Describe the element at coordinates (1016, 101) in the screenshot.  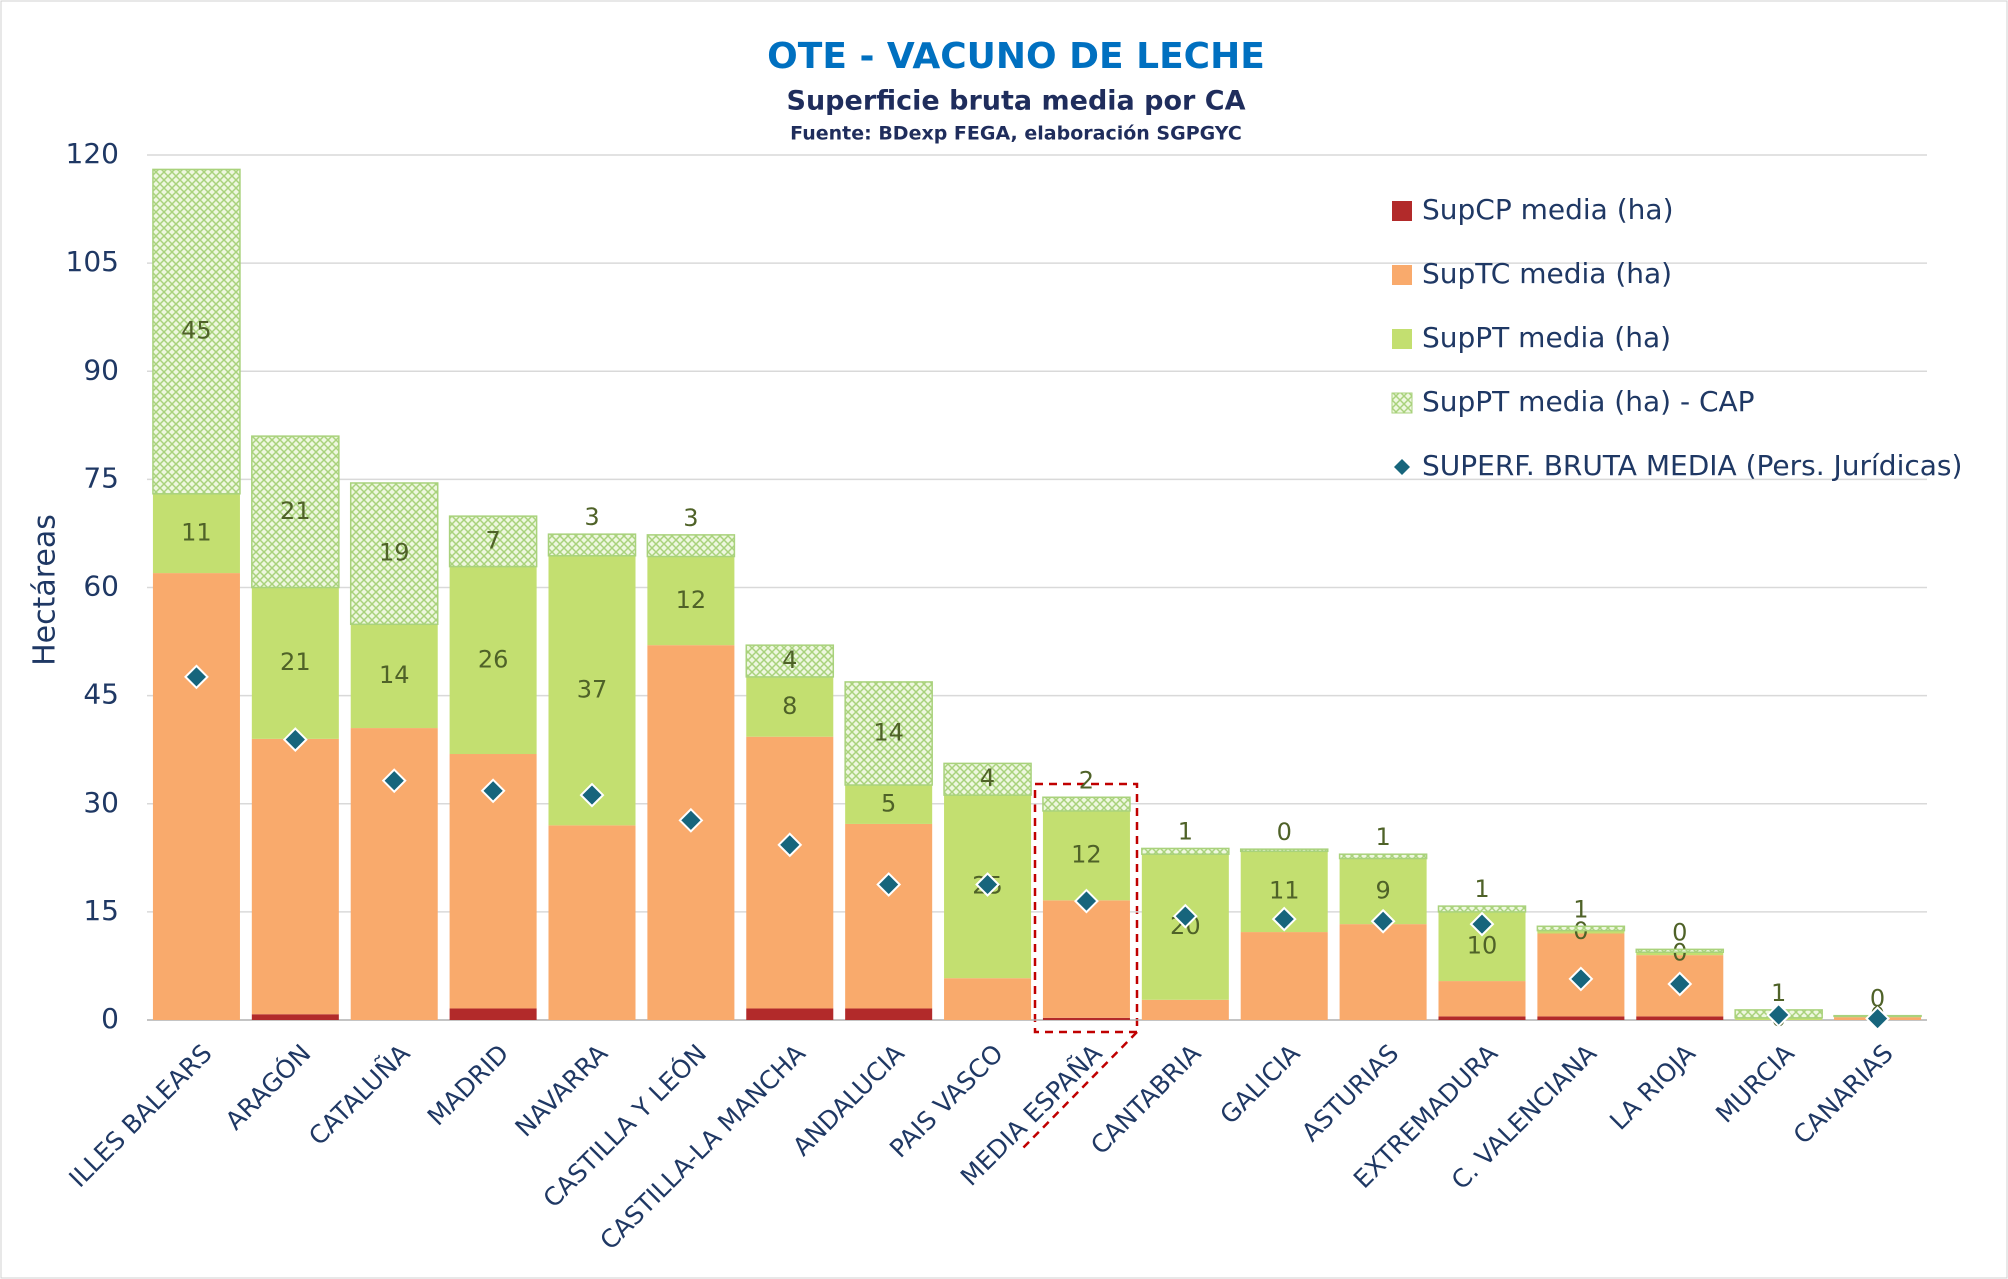
I see `chart-subtitle: Superficie bruta media por CA` at that location.